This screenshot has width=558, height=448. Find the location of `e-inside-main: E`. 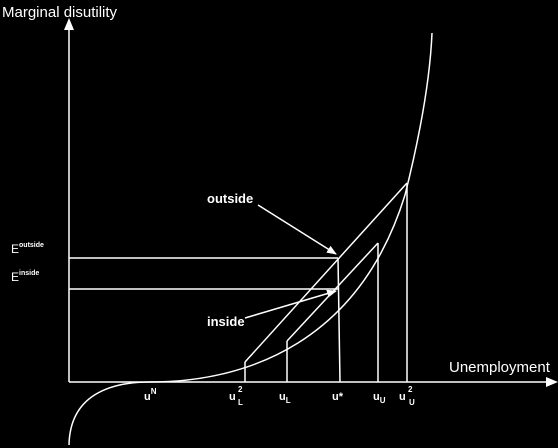

e-inside-main: E is located at coordinates (15, 277).